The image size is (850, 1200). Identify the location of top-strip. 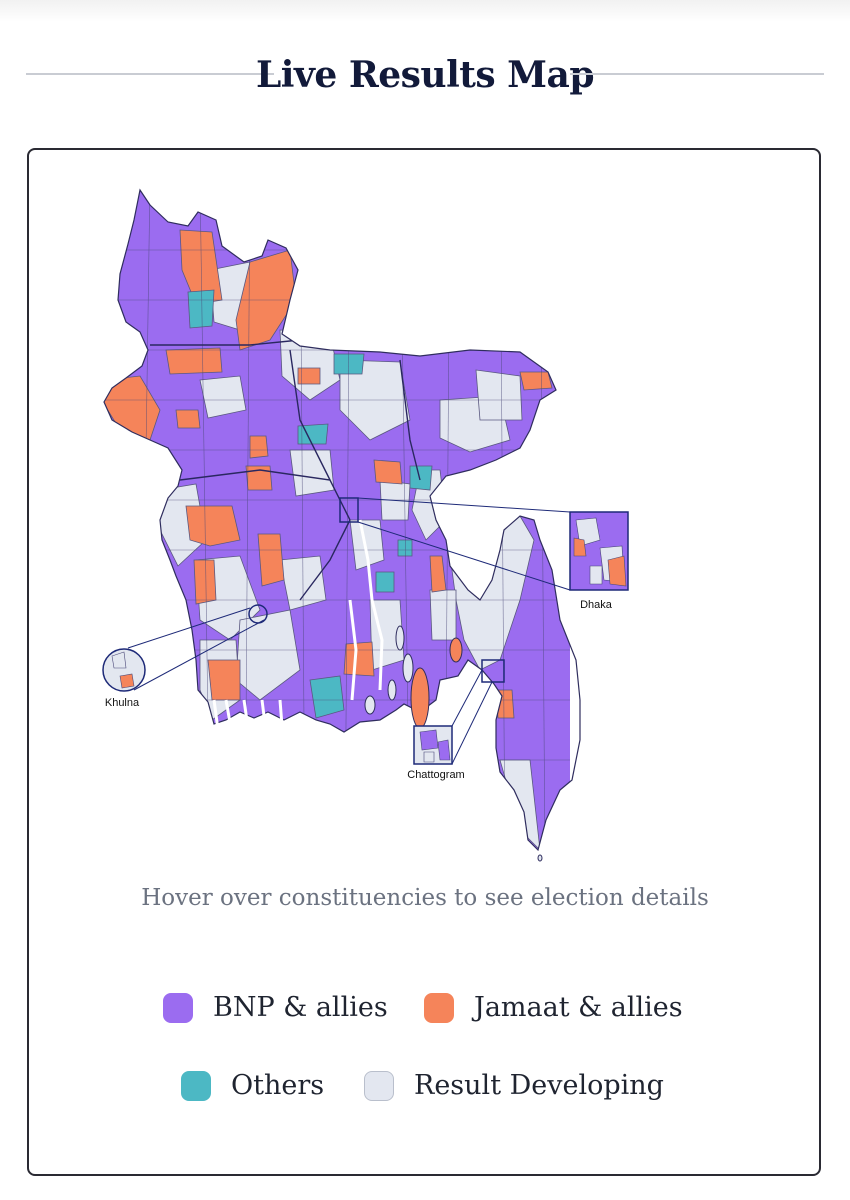
(425, 11).